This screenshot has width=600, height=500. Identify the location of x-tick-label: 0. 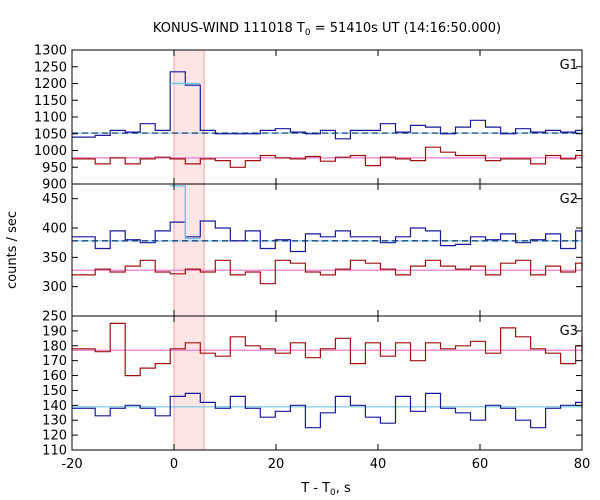
(174, 464).